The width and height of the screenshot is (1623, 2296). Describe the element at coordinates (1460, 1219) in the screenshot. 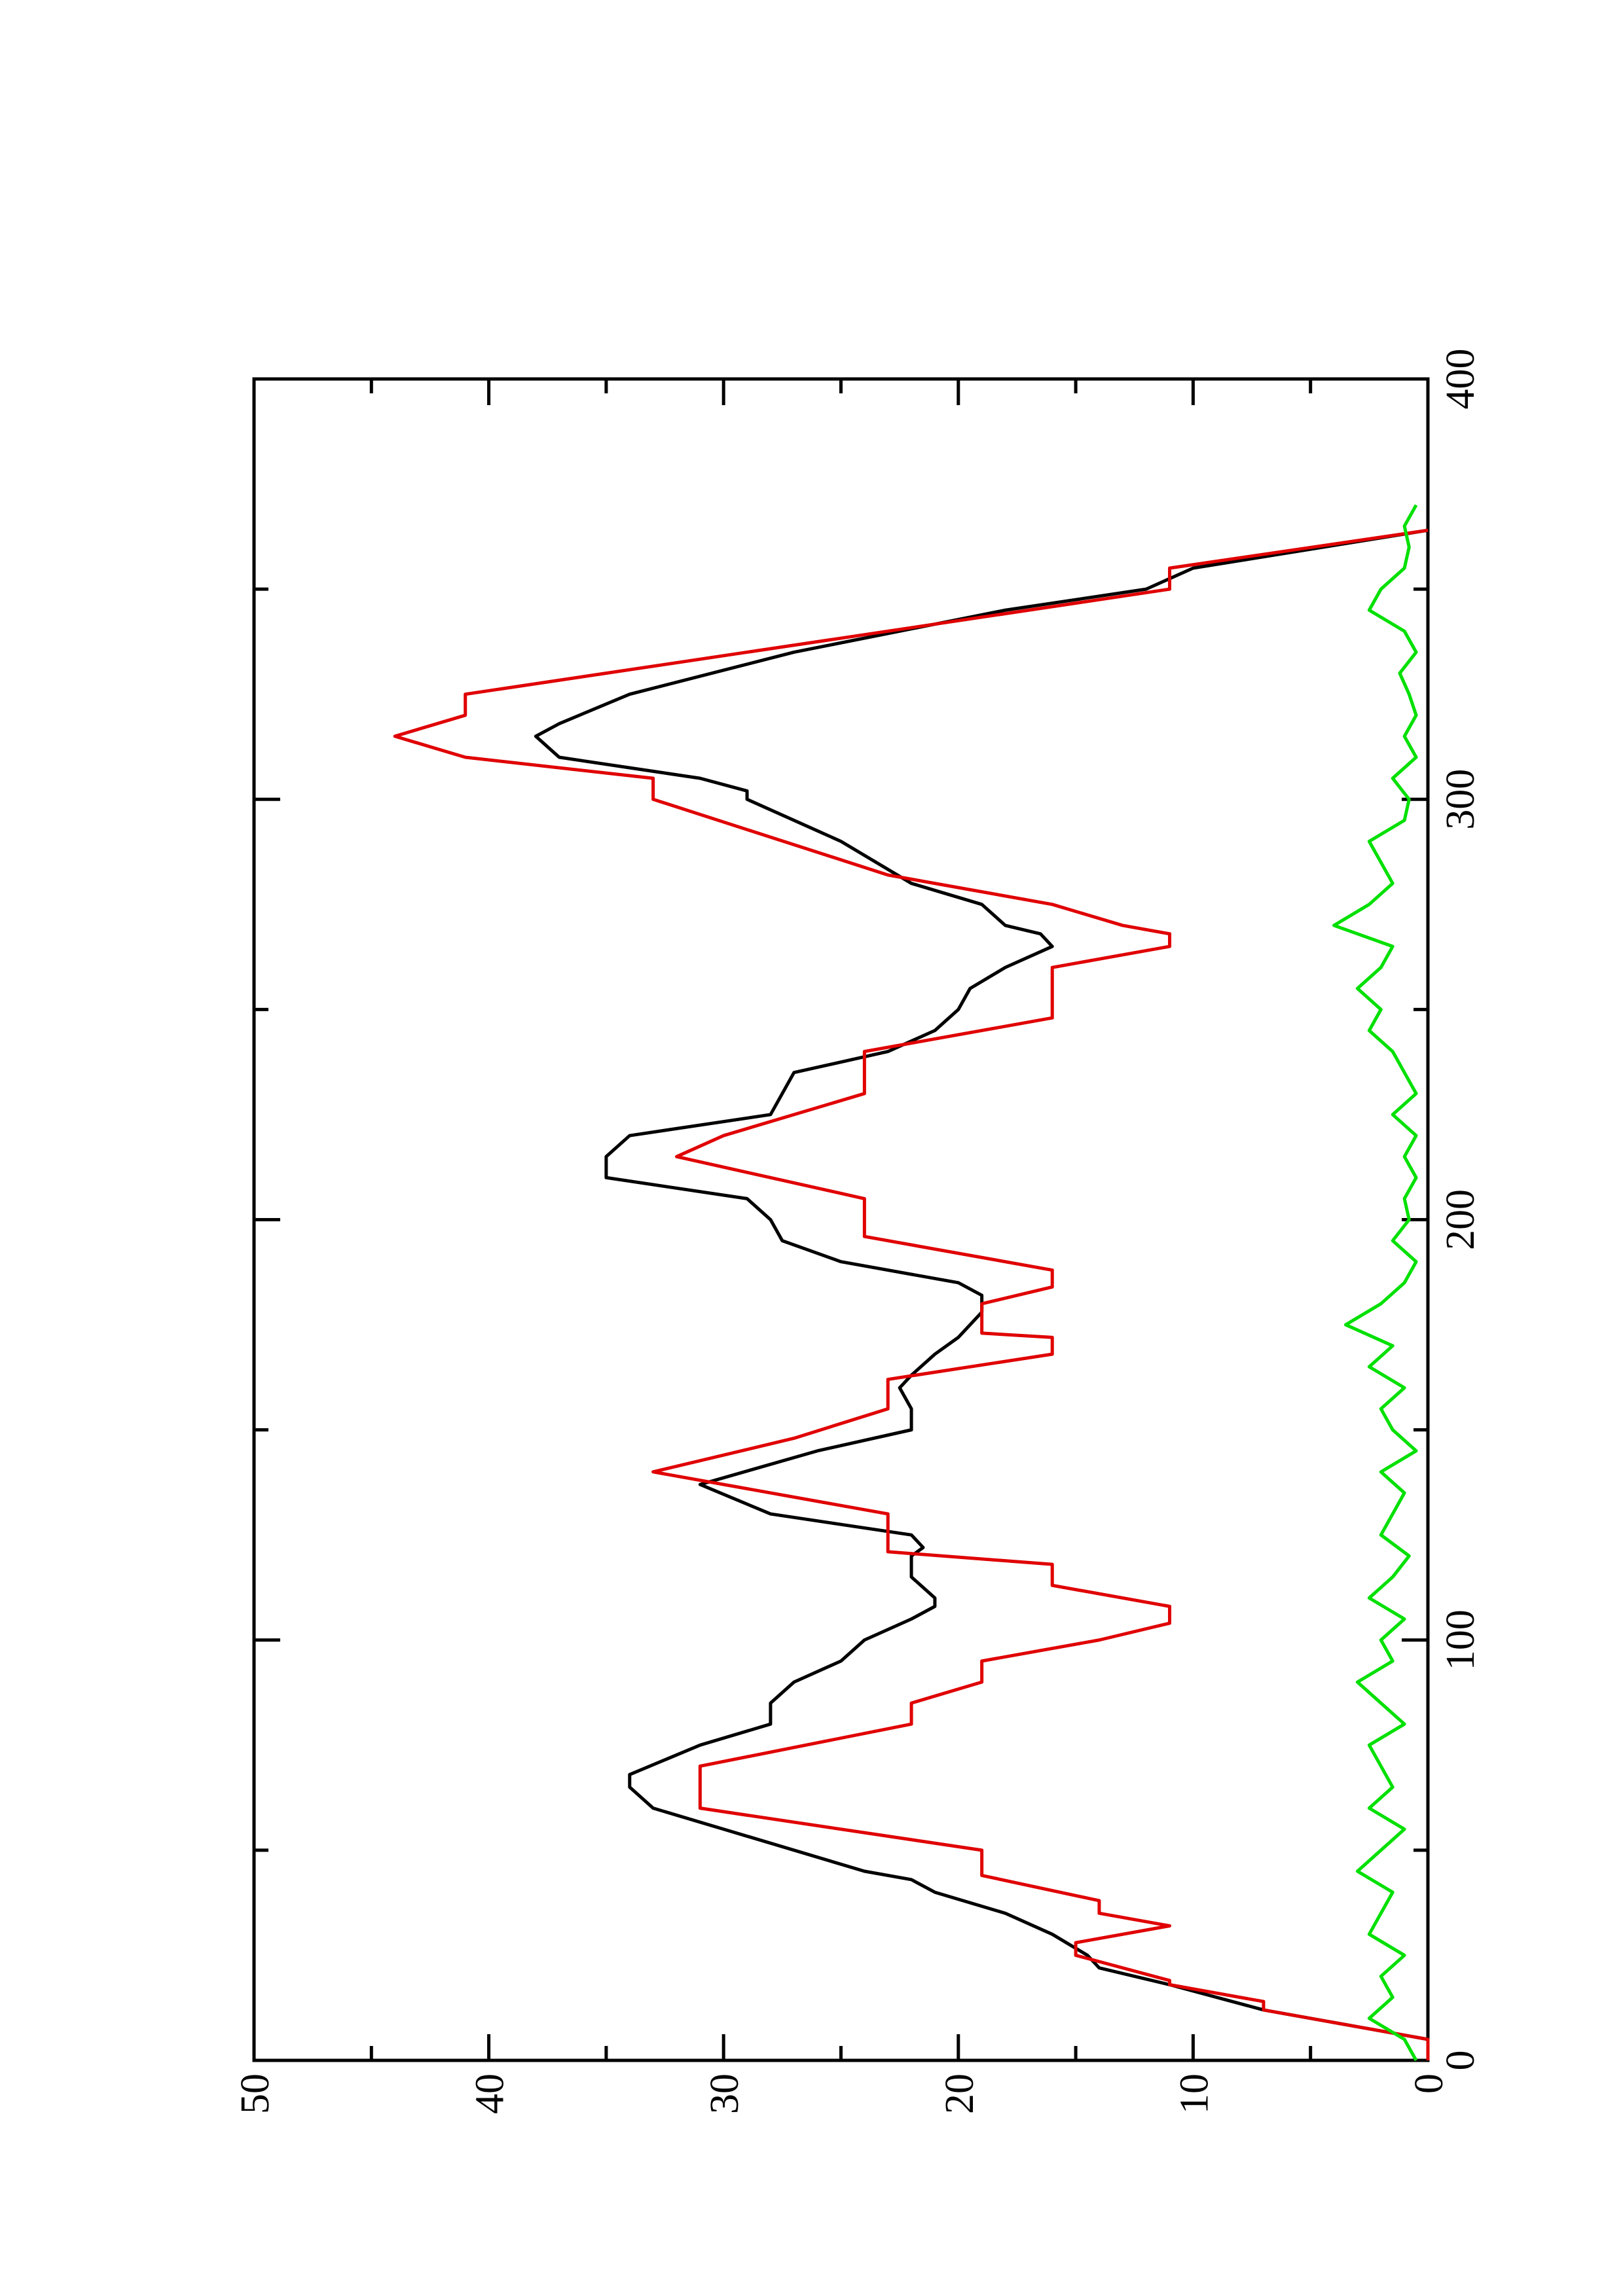

I see `x-tick-label: 200` at that location.